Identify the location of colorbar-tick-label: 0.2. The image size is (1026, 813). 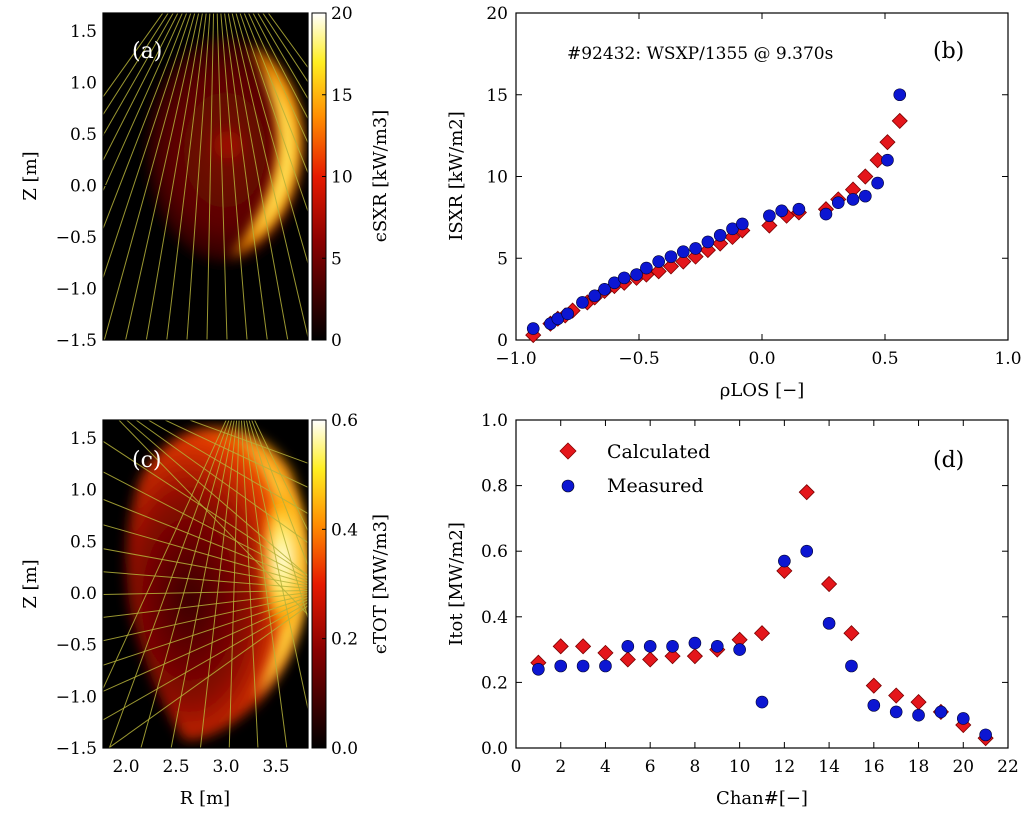
(344, 640).